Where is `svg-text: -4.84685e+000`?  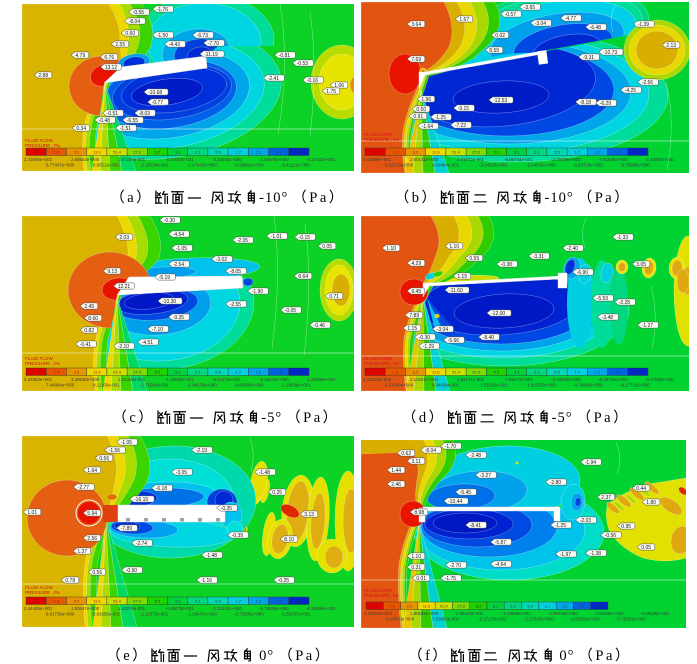 svg-text: -4.84685e+000 is located at coordinates (609, 613).